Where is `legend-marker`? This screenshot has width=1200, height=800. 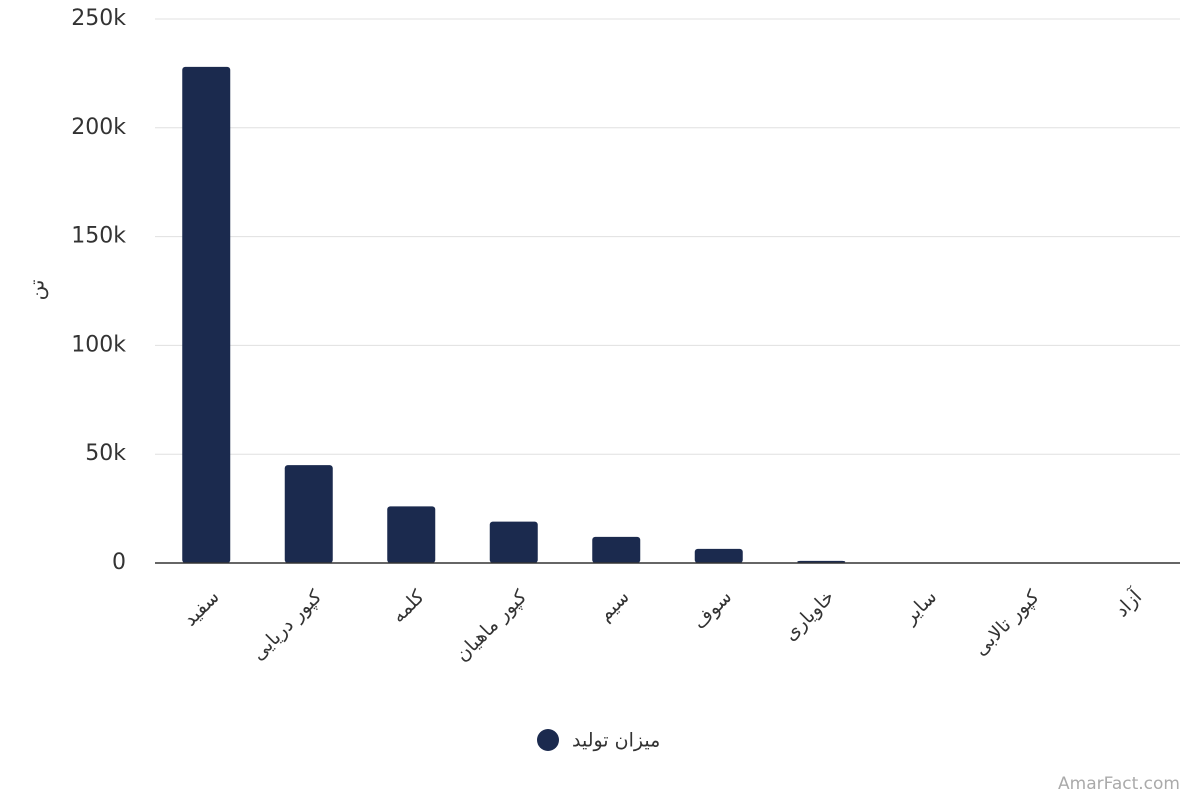
legend-marker is located at coordinates (548, 740).